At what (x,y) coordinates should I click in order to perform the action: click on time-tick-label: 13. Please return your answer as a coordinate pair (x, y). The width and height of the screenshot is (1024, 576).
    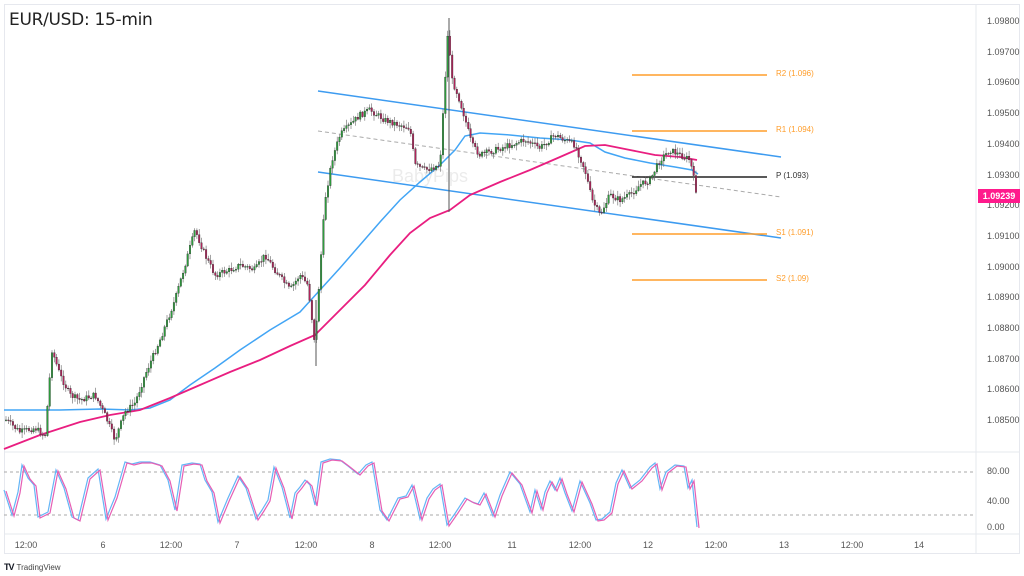
    Looking at the image, I should click on (784, 545).